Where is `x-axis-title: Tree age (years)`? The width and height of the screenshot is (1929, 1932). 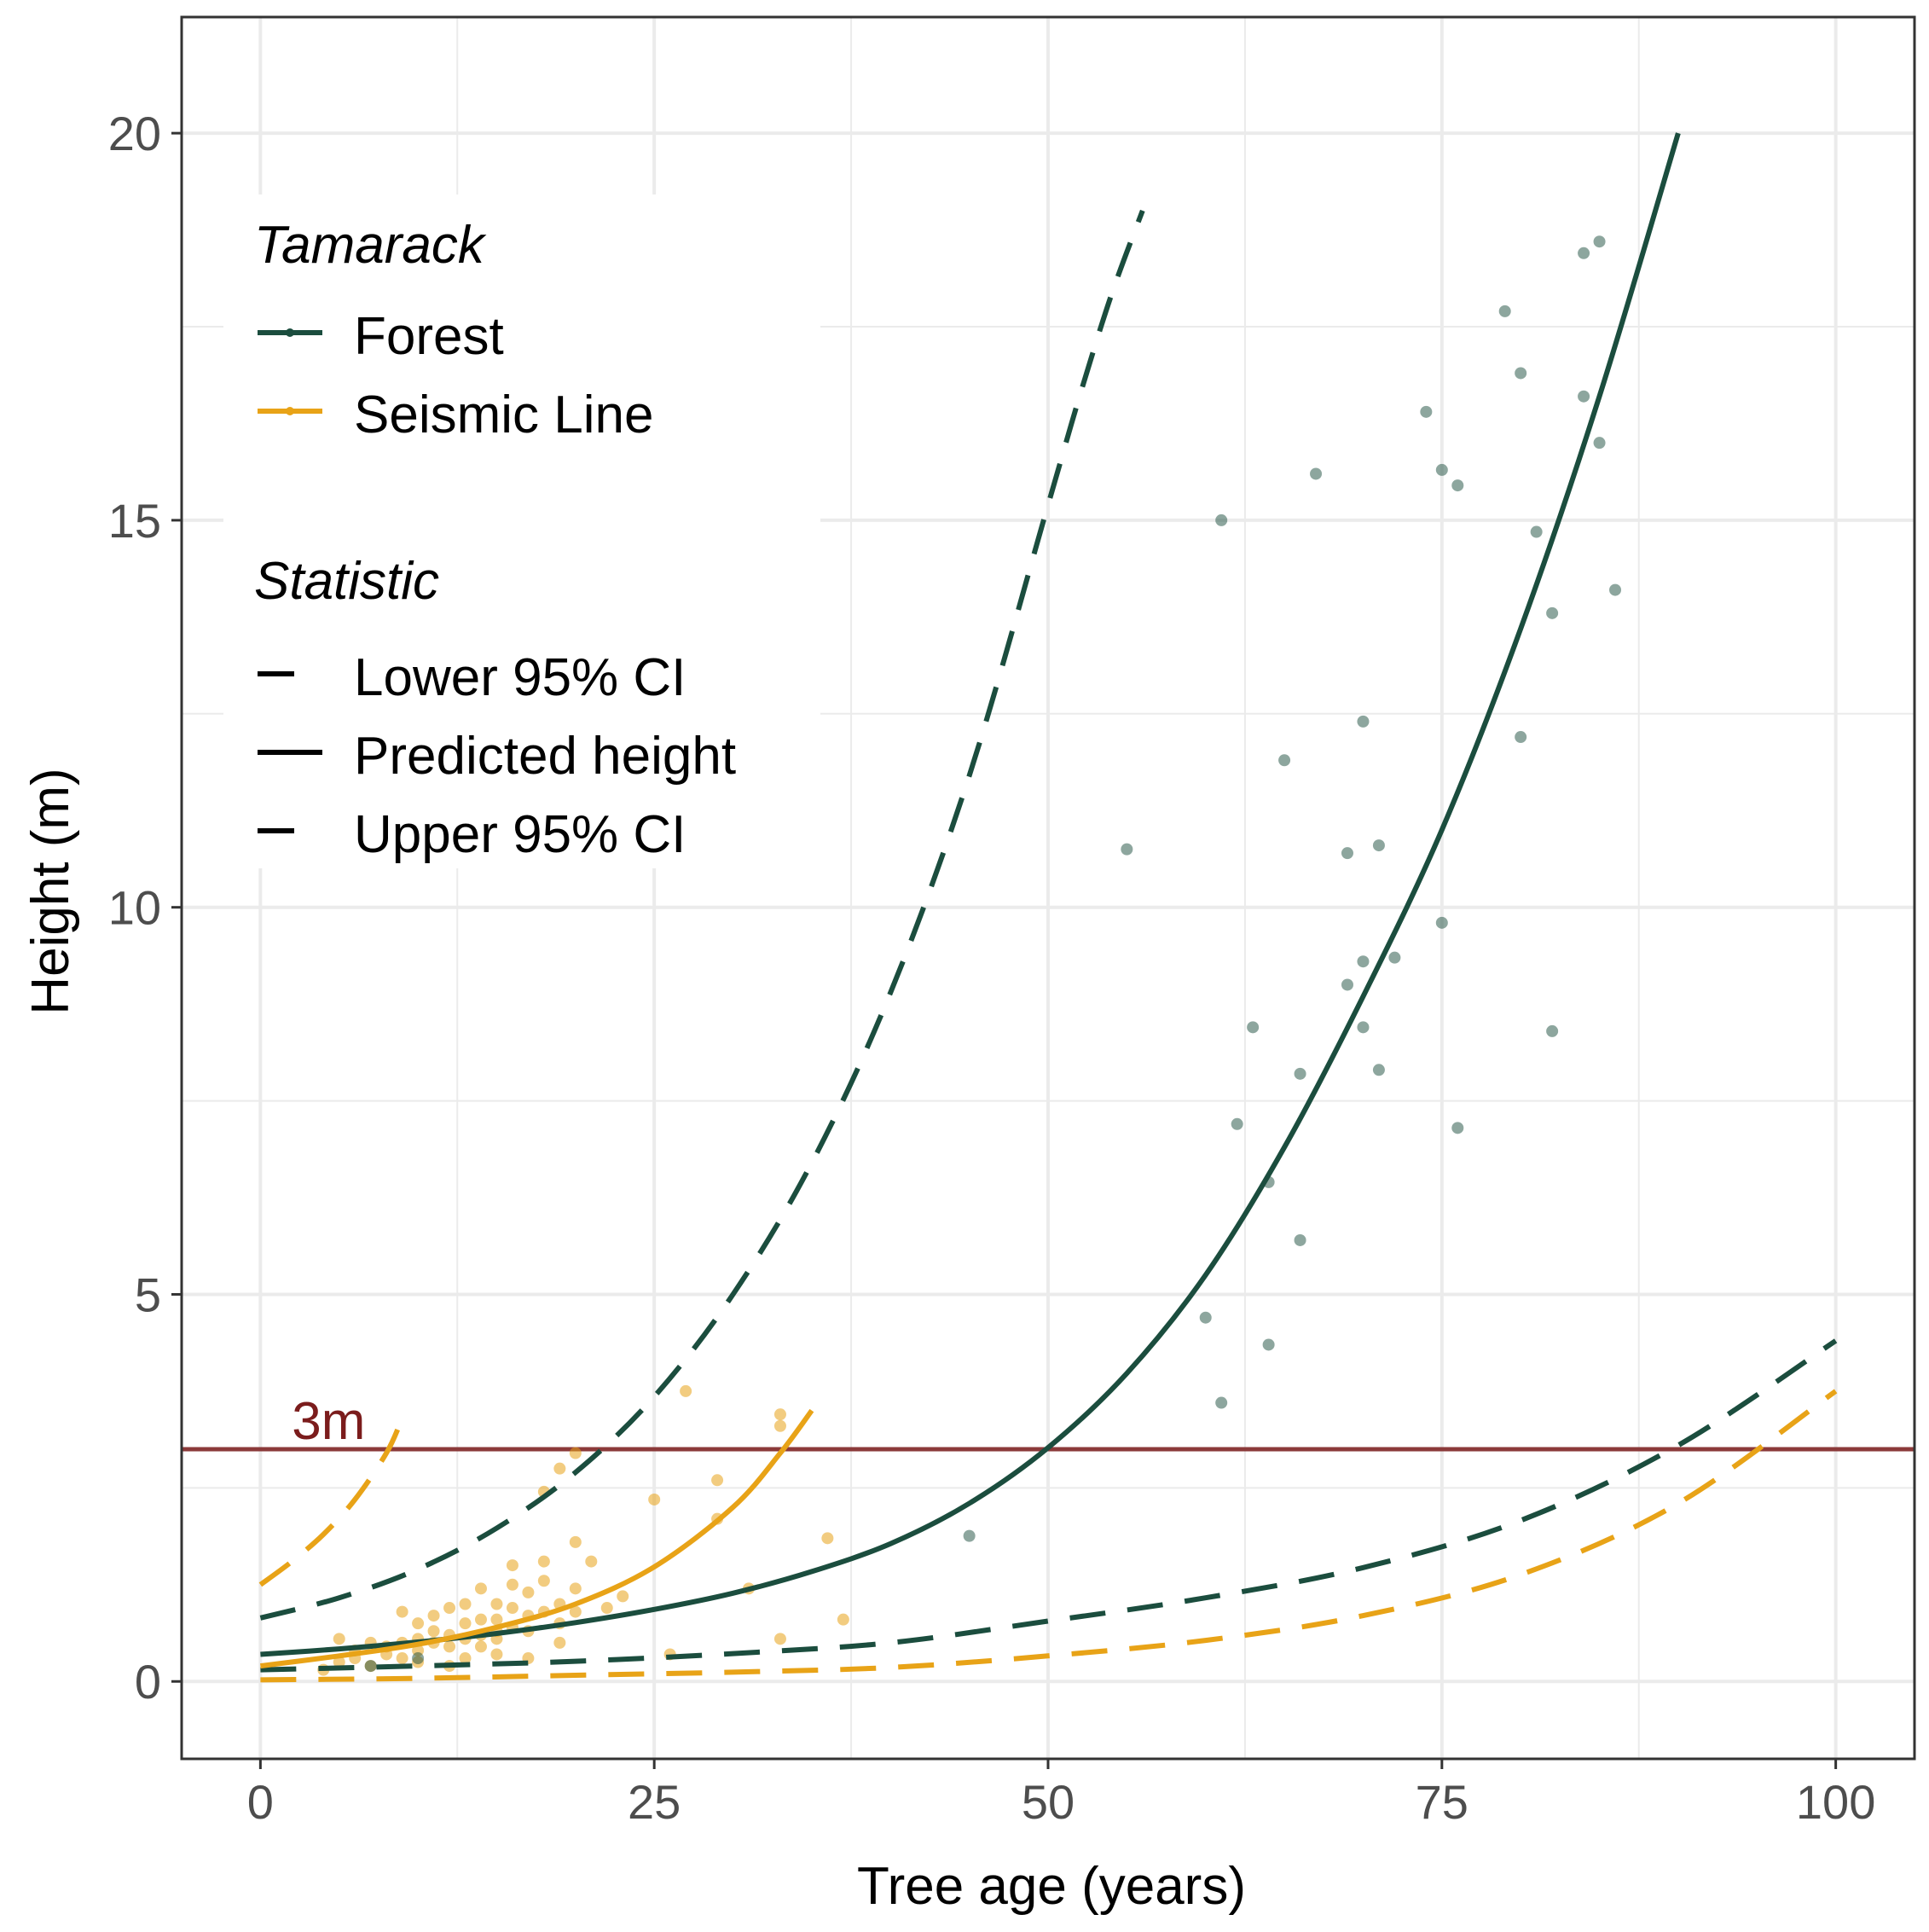 x-axis-title: Tree age (years) is located at coordinates (1051, 1886).